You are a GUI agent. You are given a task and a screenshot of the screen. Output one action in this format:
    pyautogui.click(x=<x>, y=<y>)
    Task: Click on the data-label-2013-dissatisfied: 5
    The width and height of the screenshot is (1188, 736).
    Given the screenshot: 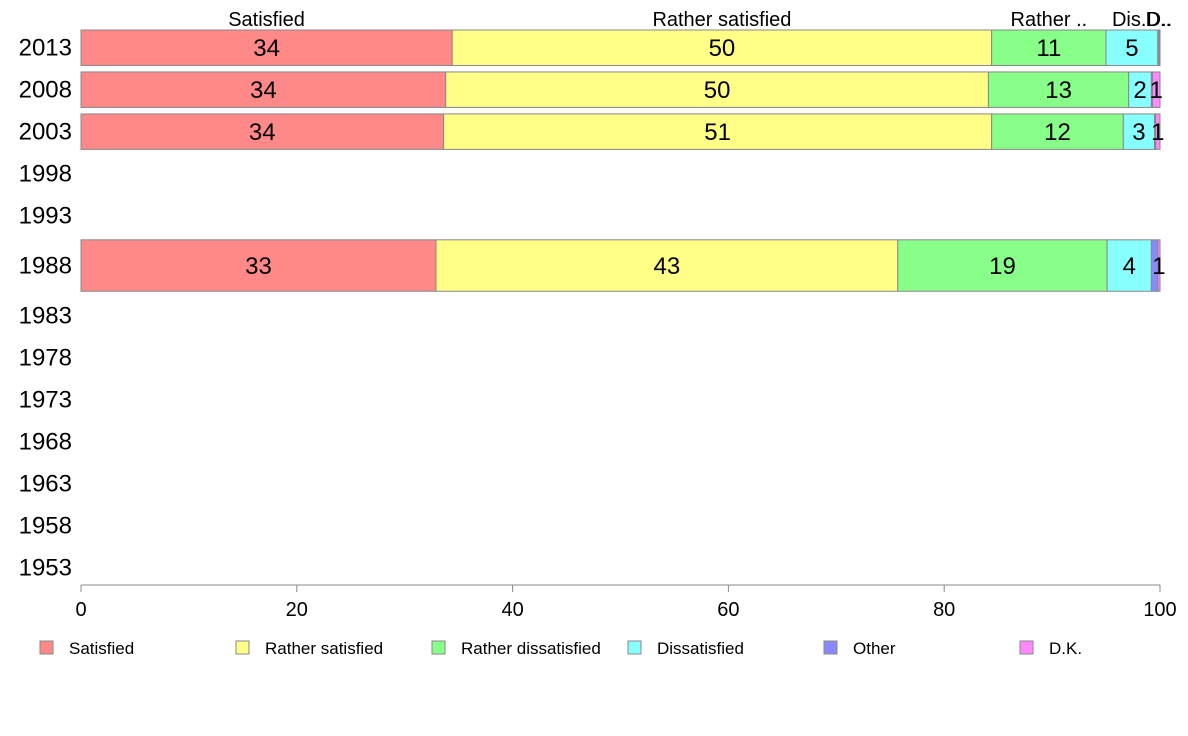 What is the action you would take?
    pyautogui.click(x=1131, y=48)
    